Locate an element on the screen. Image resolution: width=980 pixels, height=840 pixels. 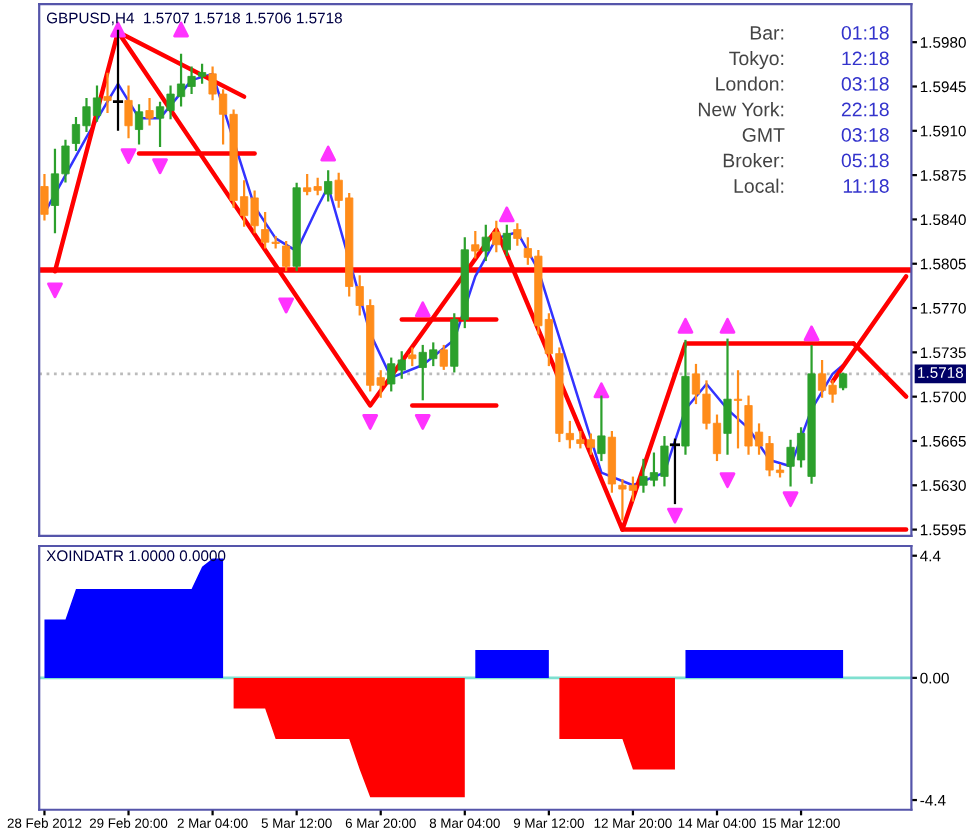
annotation: London: is located at coordinates (750, 83).